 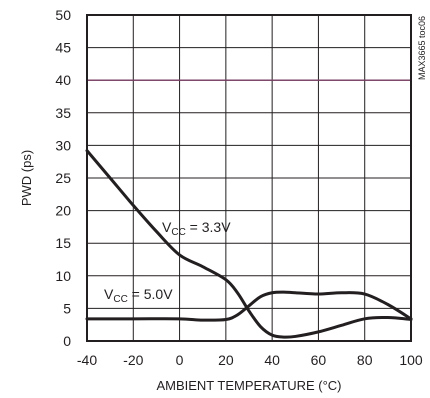 What do you see at coordinates (178, 232) in the screenshot?
I see `series-label-vcc-3v3-sub: CC` at bounding box center [178, 232].